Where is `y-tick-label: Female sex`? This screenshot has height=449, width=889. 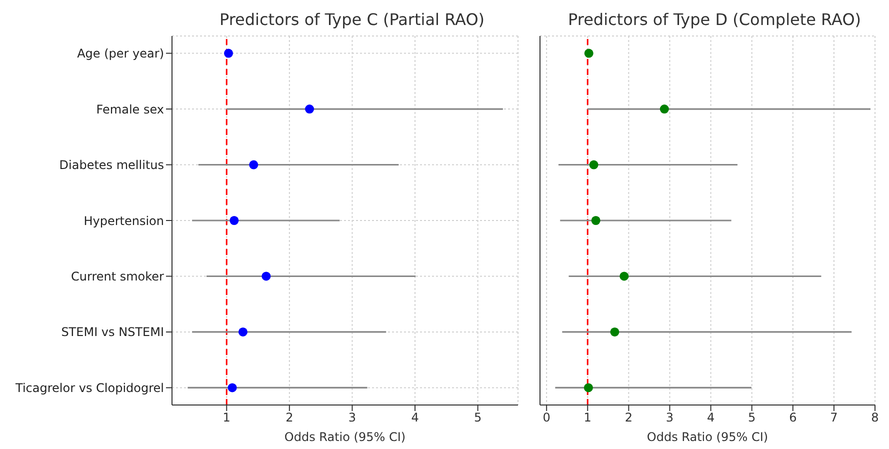
y-tick-label: Female sex is located at coordinates (130, 109).